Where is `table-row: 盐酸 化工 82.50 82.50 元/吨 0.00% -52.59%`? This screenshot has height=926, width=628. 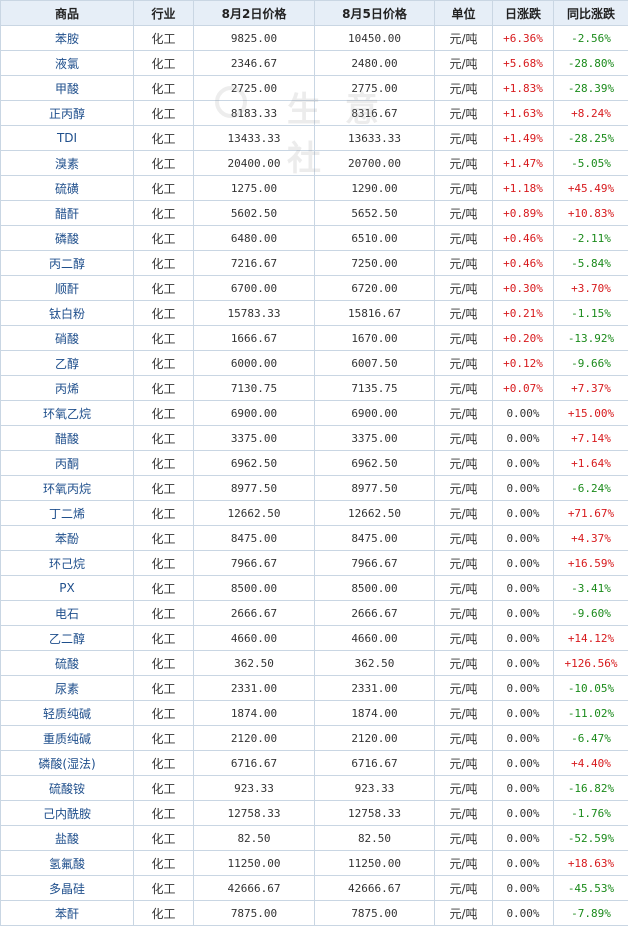 table-row: 盐酸 化工 82.50 82.50 元/吨 0.00% -52.59% is located at coordinates (314, 838).